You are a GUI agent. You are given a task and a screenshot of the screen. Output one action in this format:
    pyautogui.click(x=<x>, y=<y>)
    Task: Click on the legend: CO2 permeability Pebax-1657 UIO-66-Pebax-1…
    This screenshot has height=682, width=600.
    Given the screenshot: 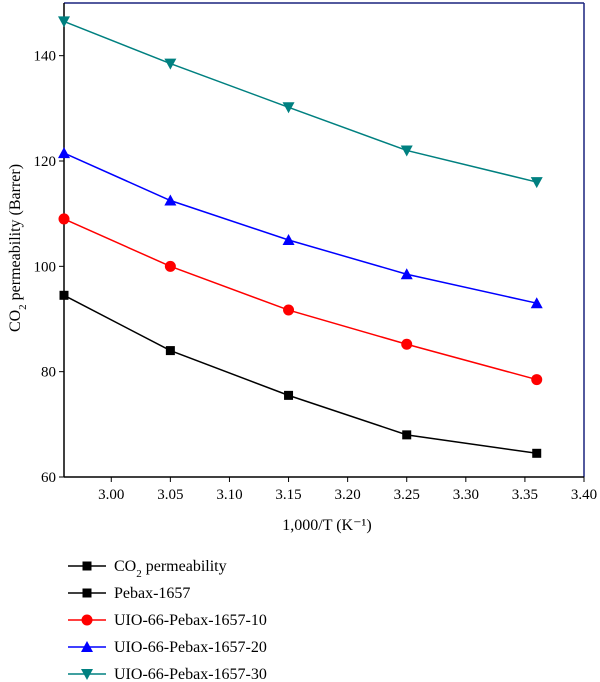 What is the action you would take?
    pyautogui.click(x=167, y=620)
    